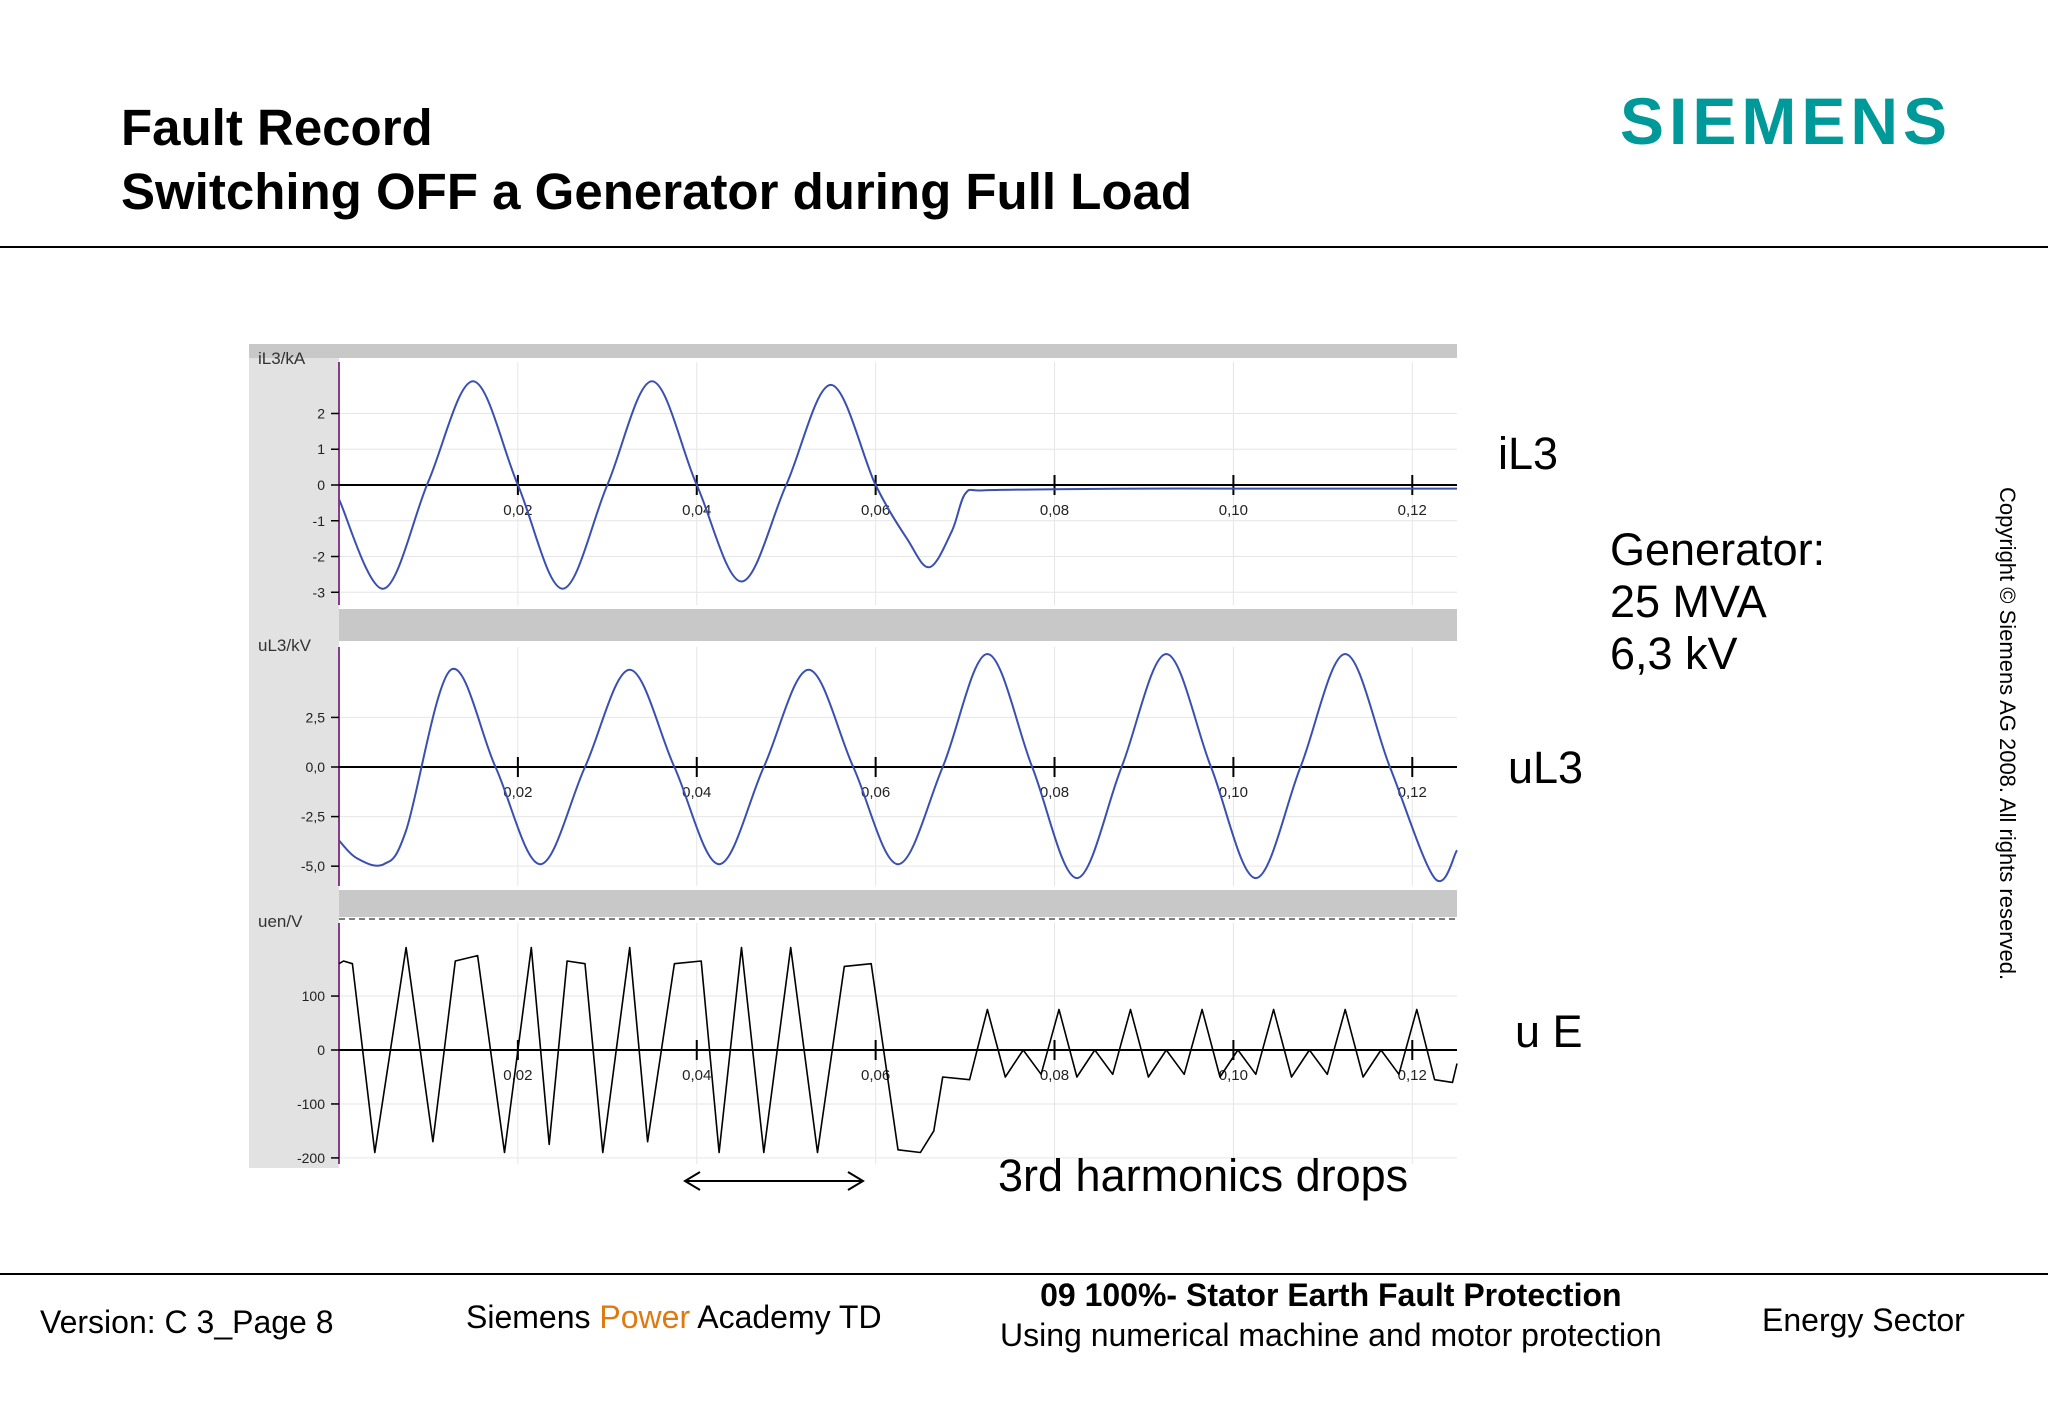  Describe the element at coordinates (692, 1181) in the screenshot. I see `arrow-head-left` at that location.